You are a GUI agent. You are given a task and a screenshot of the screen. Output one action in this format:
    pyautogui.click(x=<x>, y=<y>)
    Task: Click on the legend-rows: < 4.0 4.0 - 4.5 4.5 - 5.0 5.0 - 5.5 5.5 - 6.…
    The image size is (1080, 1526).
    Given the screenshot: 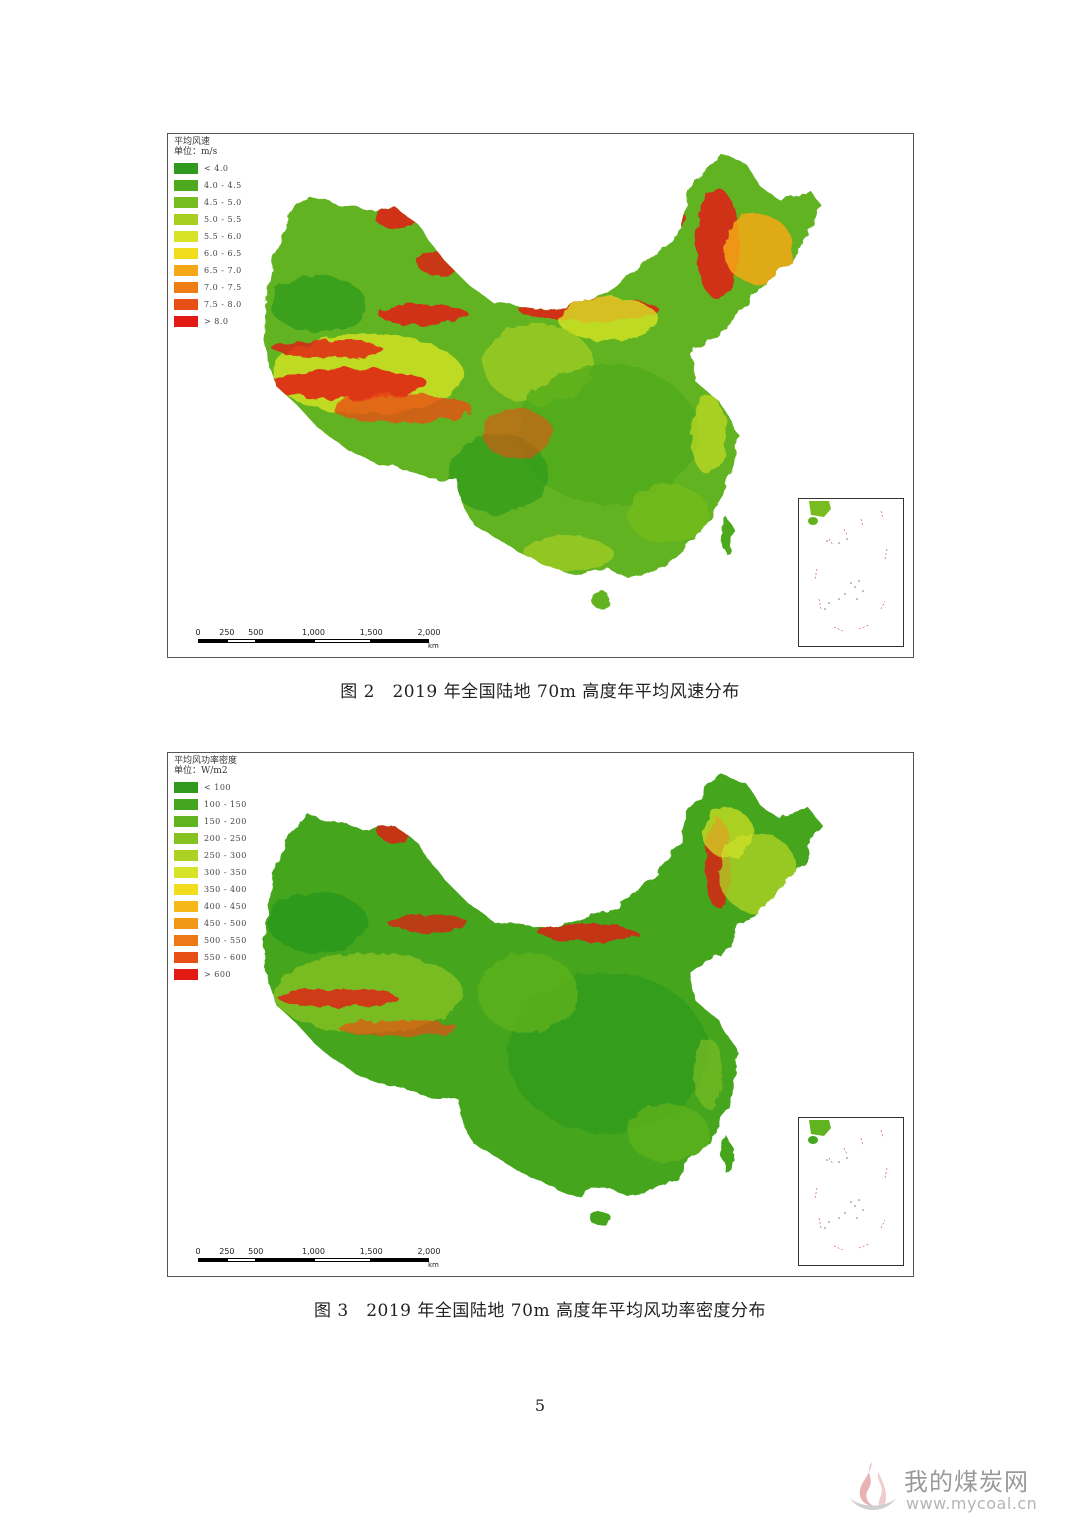 What is the action you would take?
    pyautogui.click(x=208, y=245)
    